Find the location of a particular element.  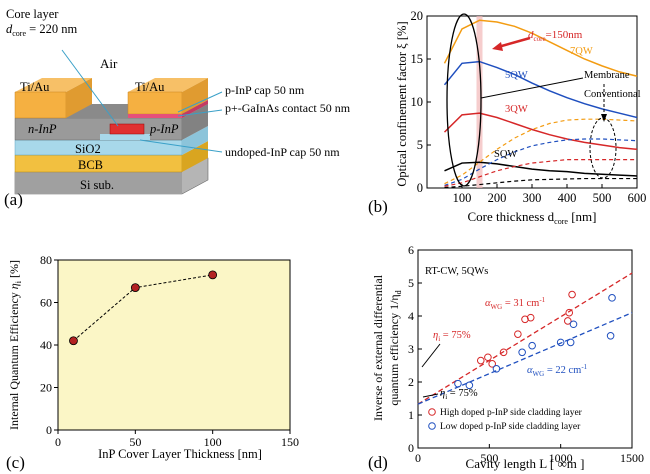

legend-red-marker is located at coordinates (432, 412).